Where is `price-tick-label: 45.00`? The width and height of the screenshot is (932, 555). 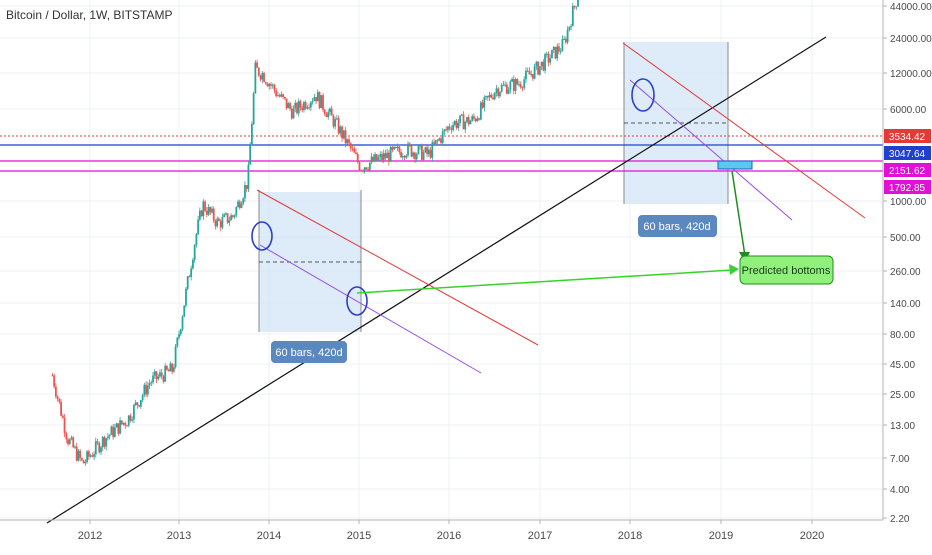
price-tick-label: 45.00 is located at coordinates (902, 365).